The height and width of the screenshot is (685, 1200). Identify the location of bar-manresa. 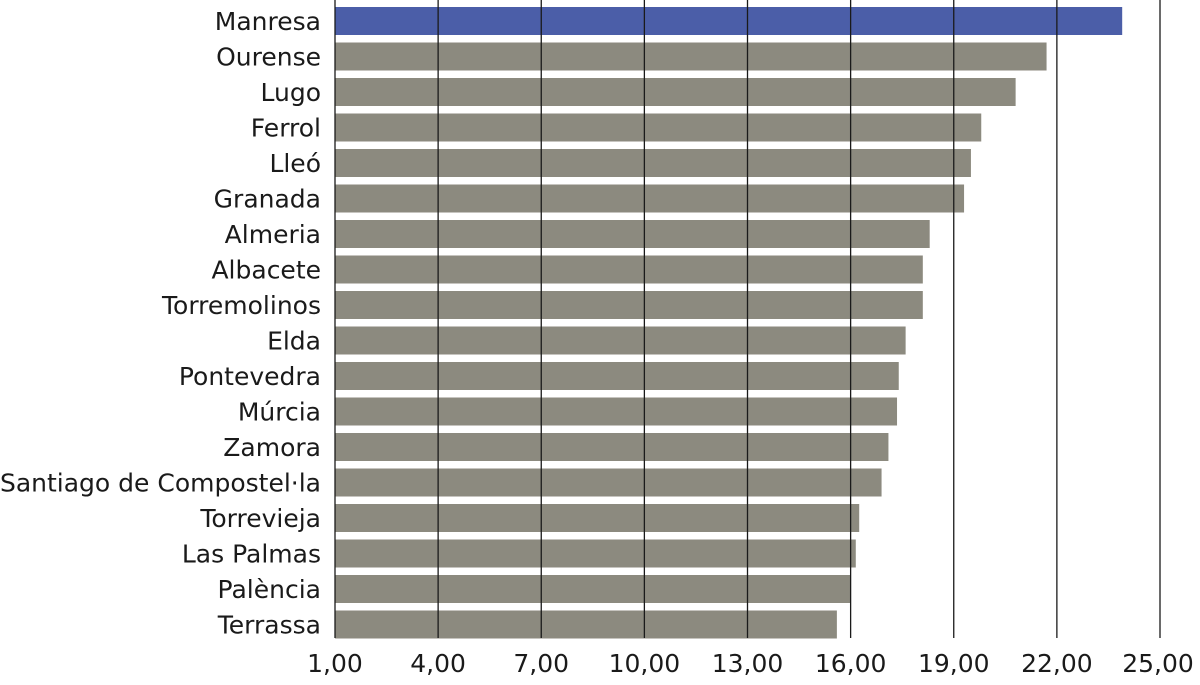
(729, 21).